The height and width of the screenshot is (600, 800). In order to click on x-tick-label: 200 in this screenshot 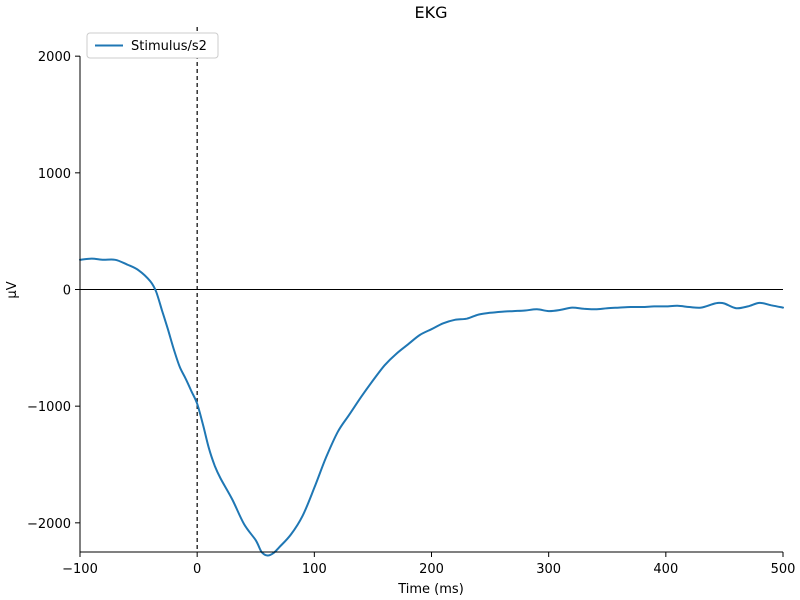, I will do `click(431, 569)`.